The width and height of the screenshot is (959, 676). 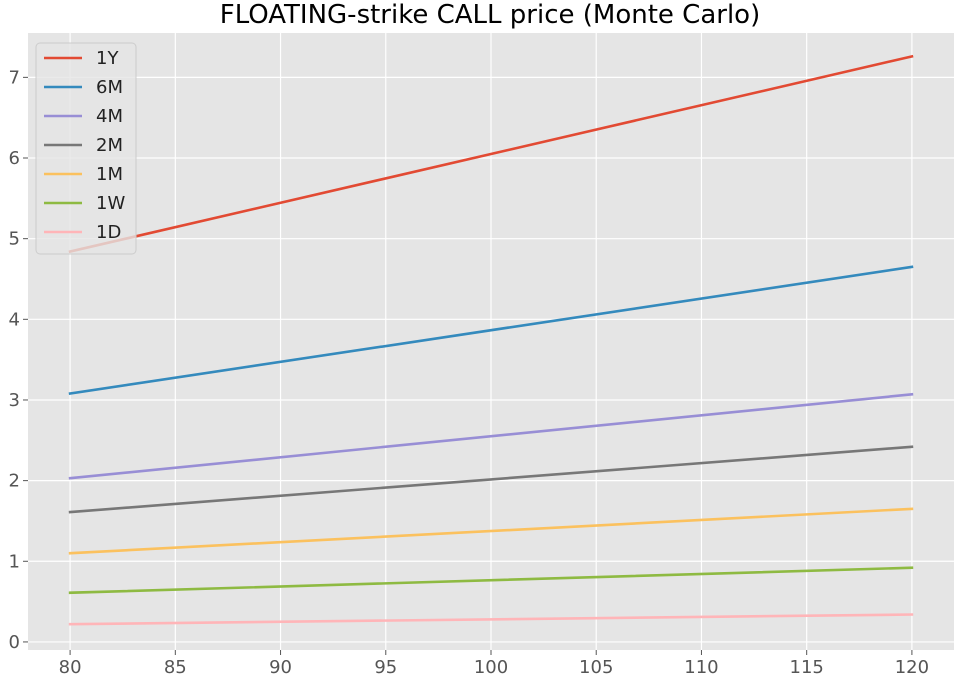 What do you see at coordinates (14, 400) in the screenshot?
I see `y-tick-label: 3` at bounding box center [14, 400].